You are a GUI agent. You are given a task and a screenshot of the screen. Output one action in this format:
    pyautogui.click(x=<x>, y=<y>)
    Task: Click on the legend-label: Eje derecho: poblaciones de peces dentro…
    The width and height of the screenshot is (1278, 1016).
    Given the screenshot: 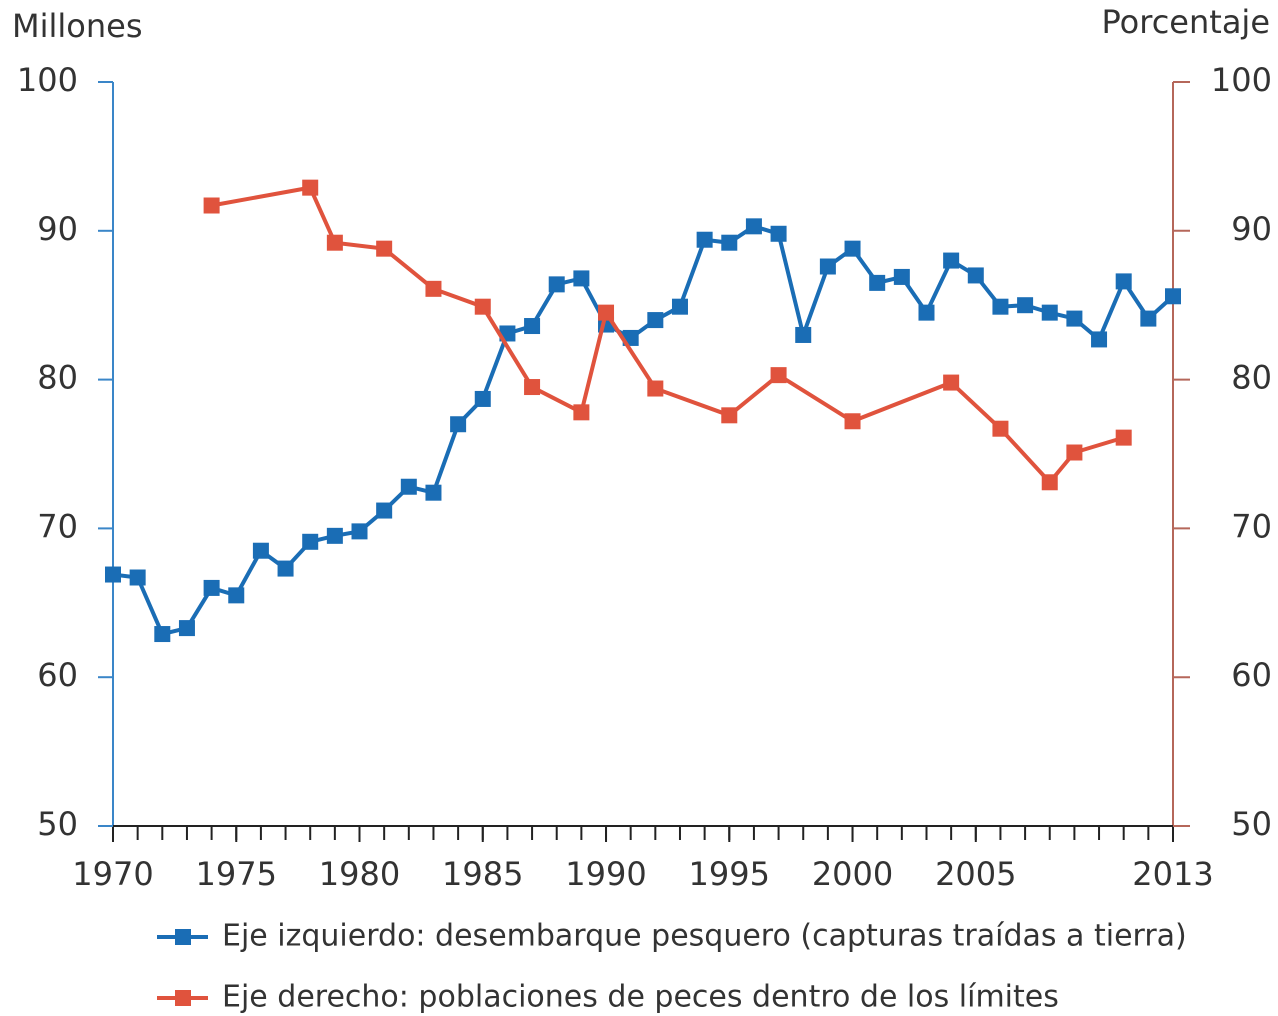 What is the action you would take?
    pyautogui.click(x=640, y=997)
    